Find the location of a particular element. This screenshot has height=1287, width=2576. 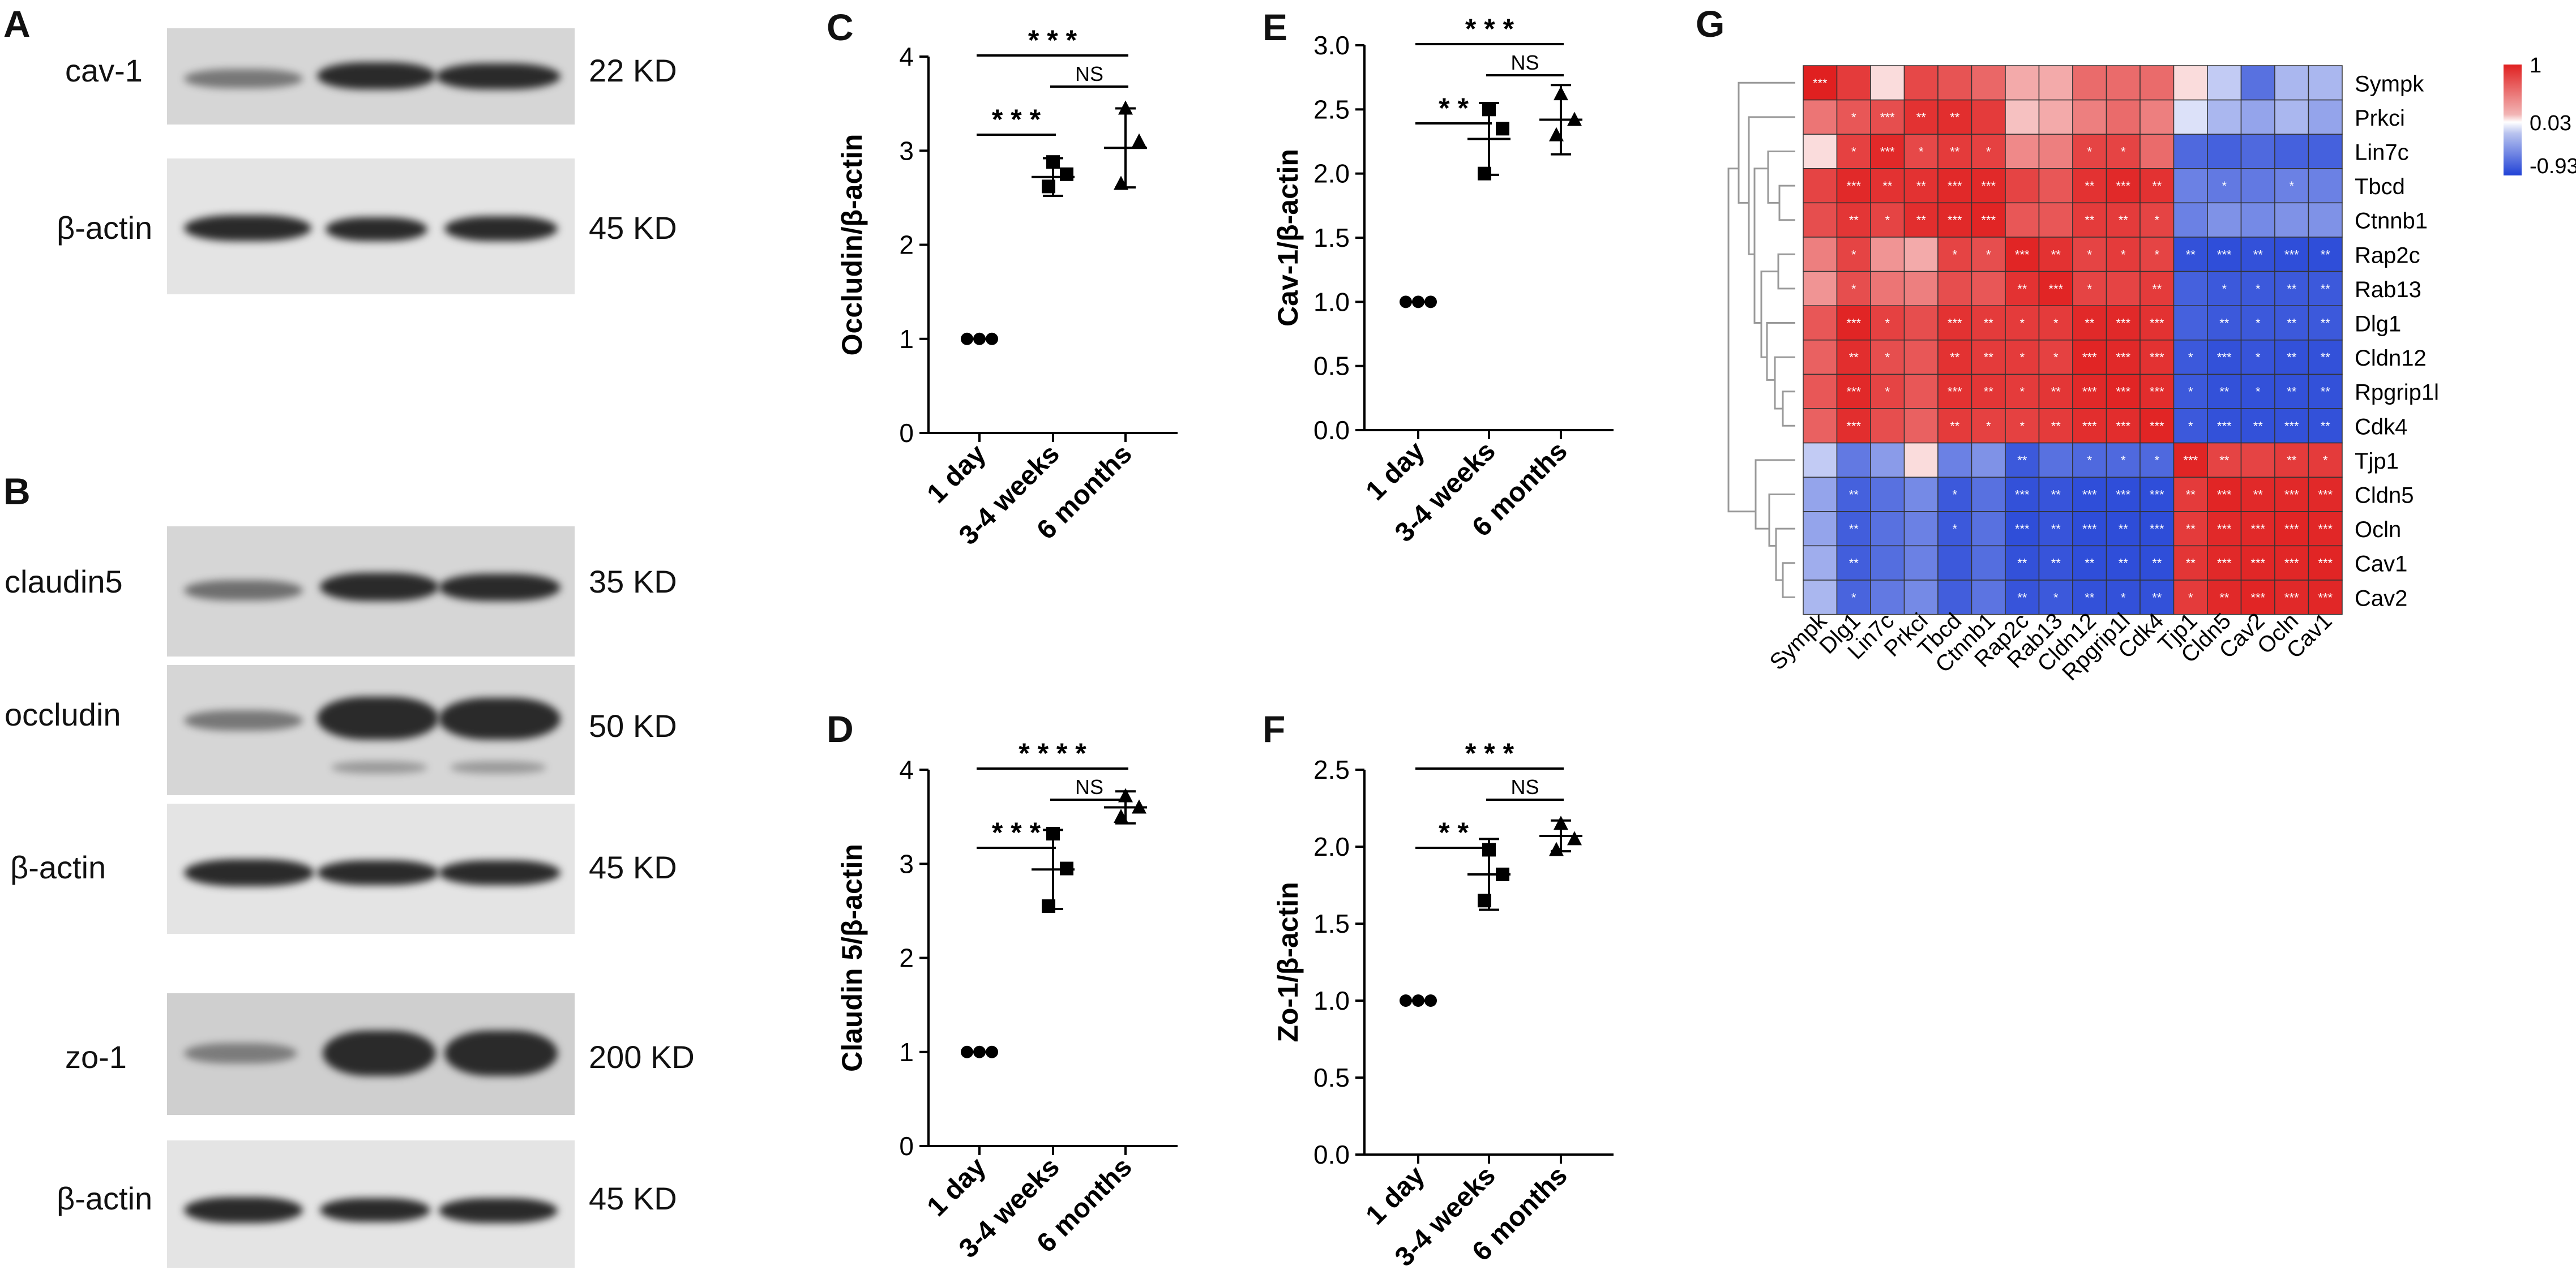

chart-c-point is located at coordinates (1139, 140).